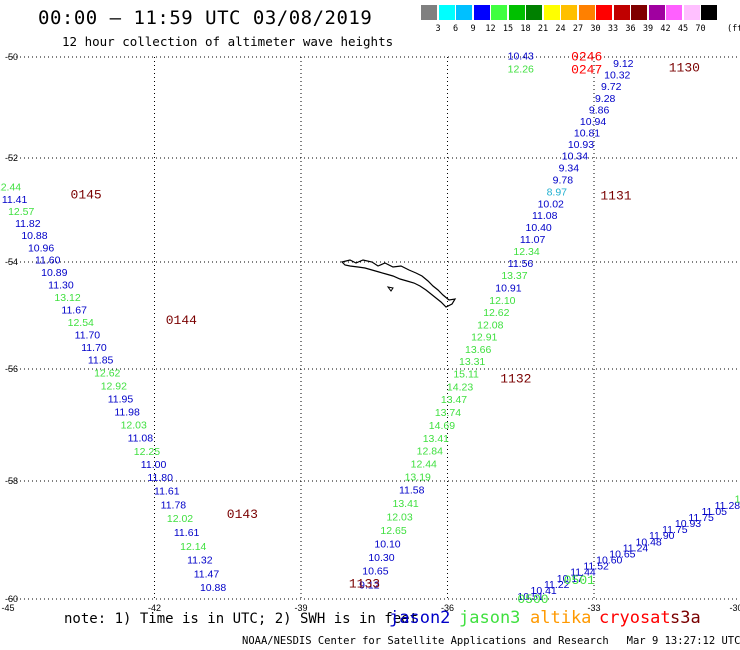  I want to click on scale-unit: (ft), so click(733, 29).